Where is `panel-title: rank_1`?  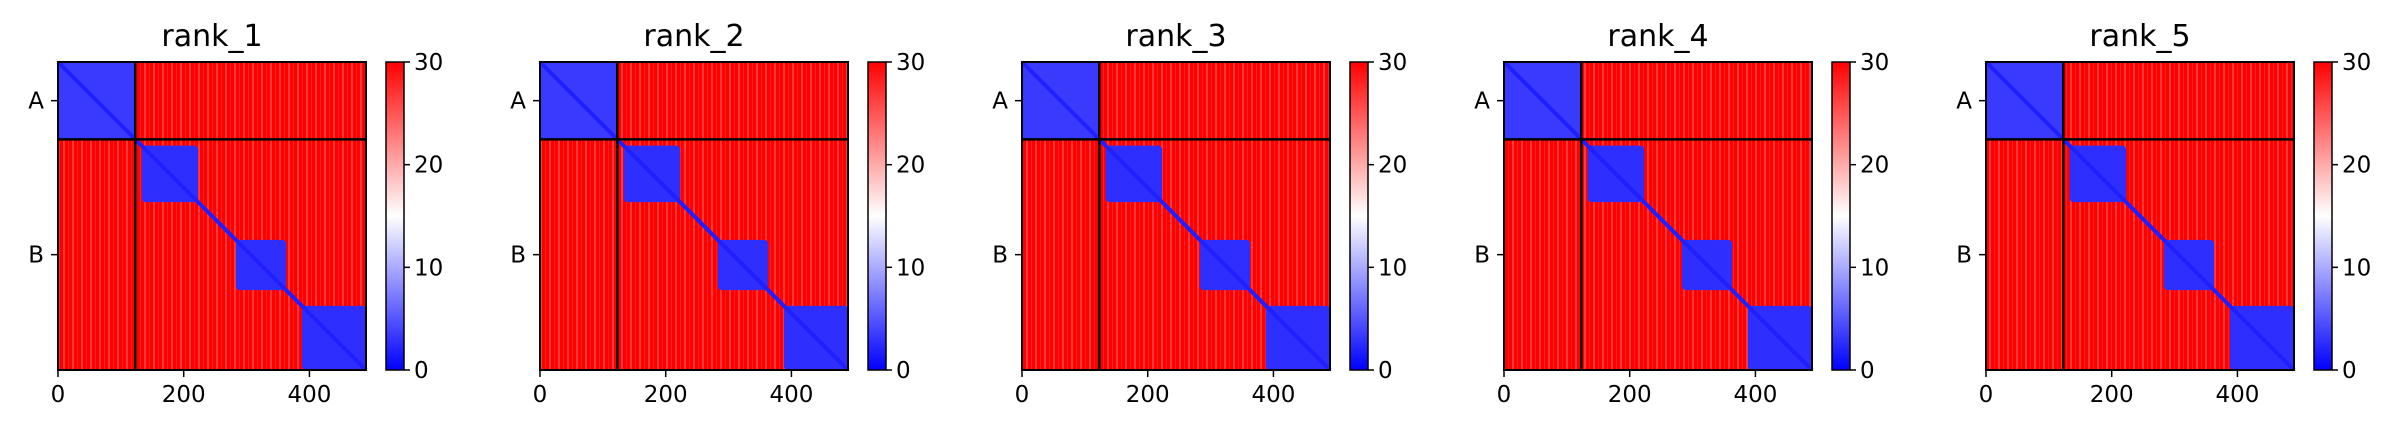
panel-title: rank_1 is located at coordinates (211, 36).